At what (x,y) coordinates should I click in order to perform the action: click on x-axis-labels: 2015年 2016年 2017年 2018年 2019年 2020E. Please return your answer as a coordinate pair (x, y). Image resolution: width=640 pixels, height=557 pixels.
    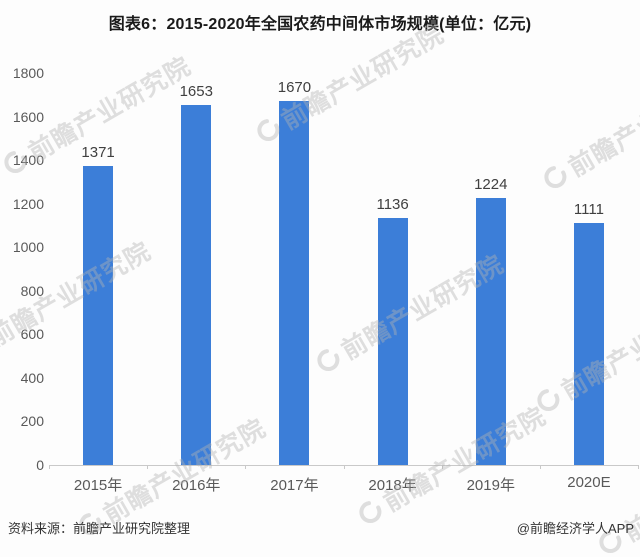
    Looking at the image, I should click on (343, 480).